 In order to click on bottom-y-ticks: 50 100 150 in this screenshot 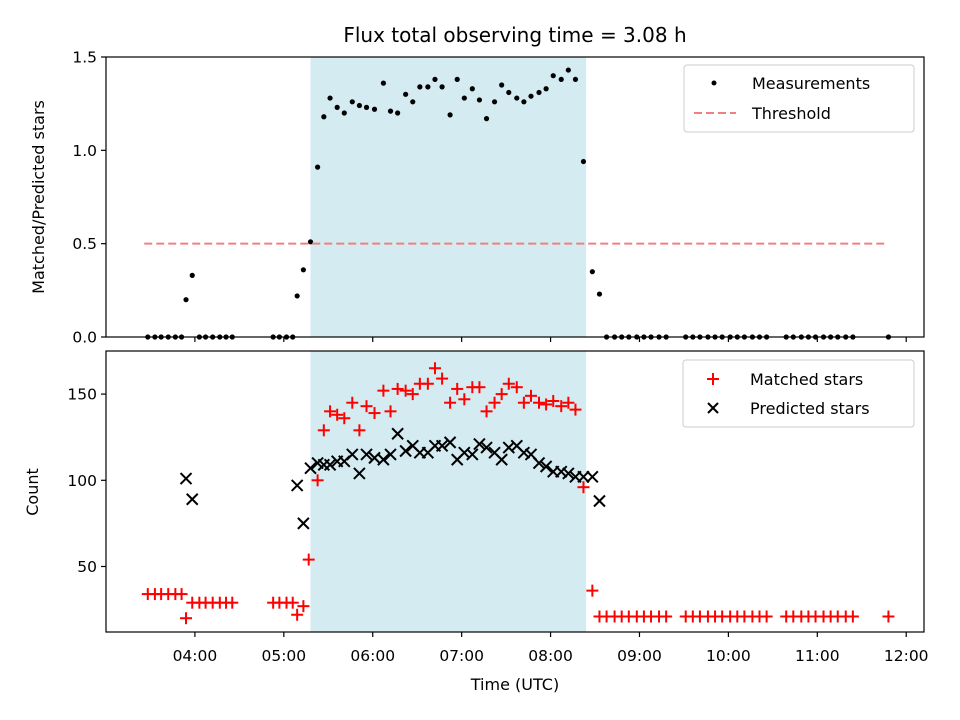, I will do `click(86, 481)`.